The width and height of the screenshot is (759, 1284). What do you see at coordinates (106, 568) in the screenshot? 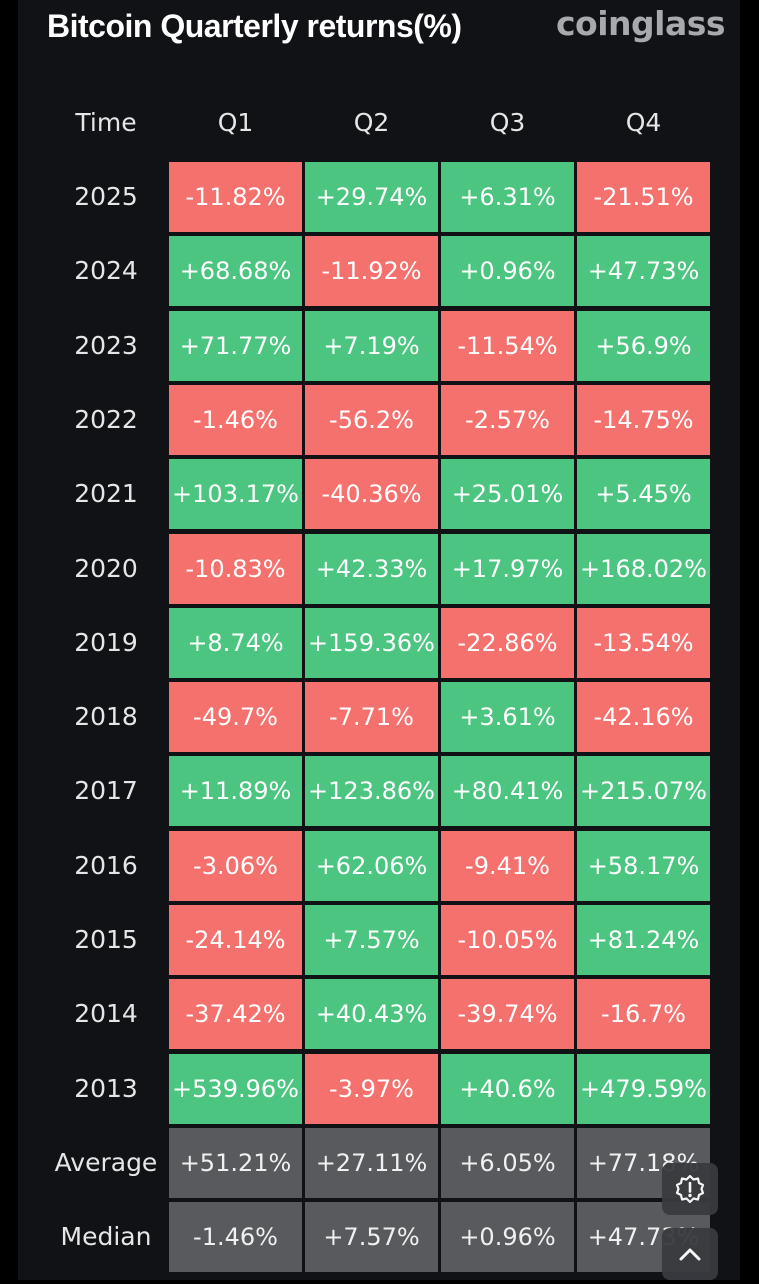
I see `row-label: 2020` at bounding box center [106, 568].